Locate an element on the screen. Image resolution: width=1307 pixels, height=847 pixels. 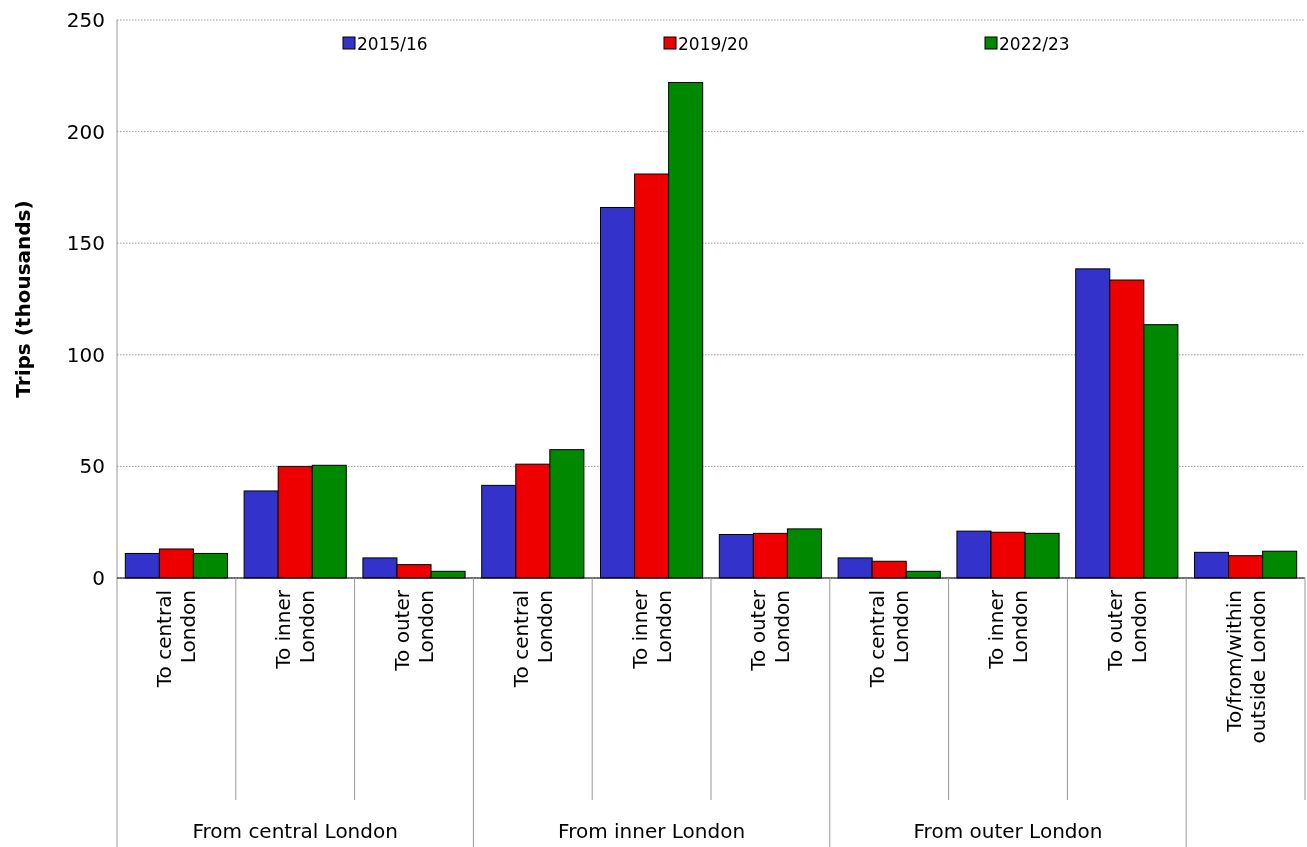
legend-label: 2015/16 is located at coordinates (392, 43).